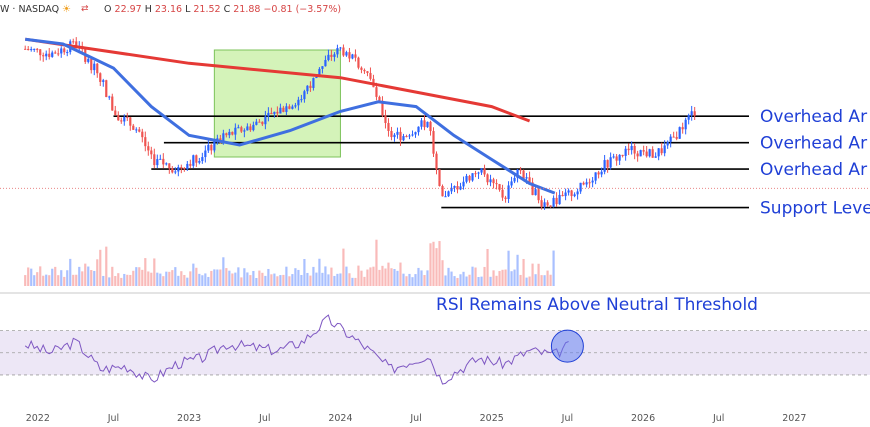 This screenshot has width=870, height=427. I want to click on x-tick-label: 2027, so click(794, 418).